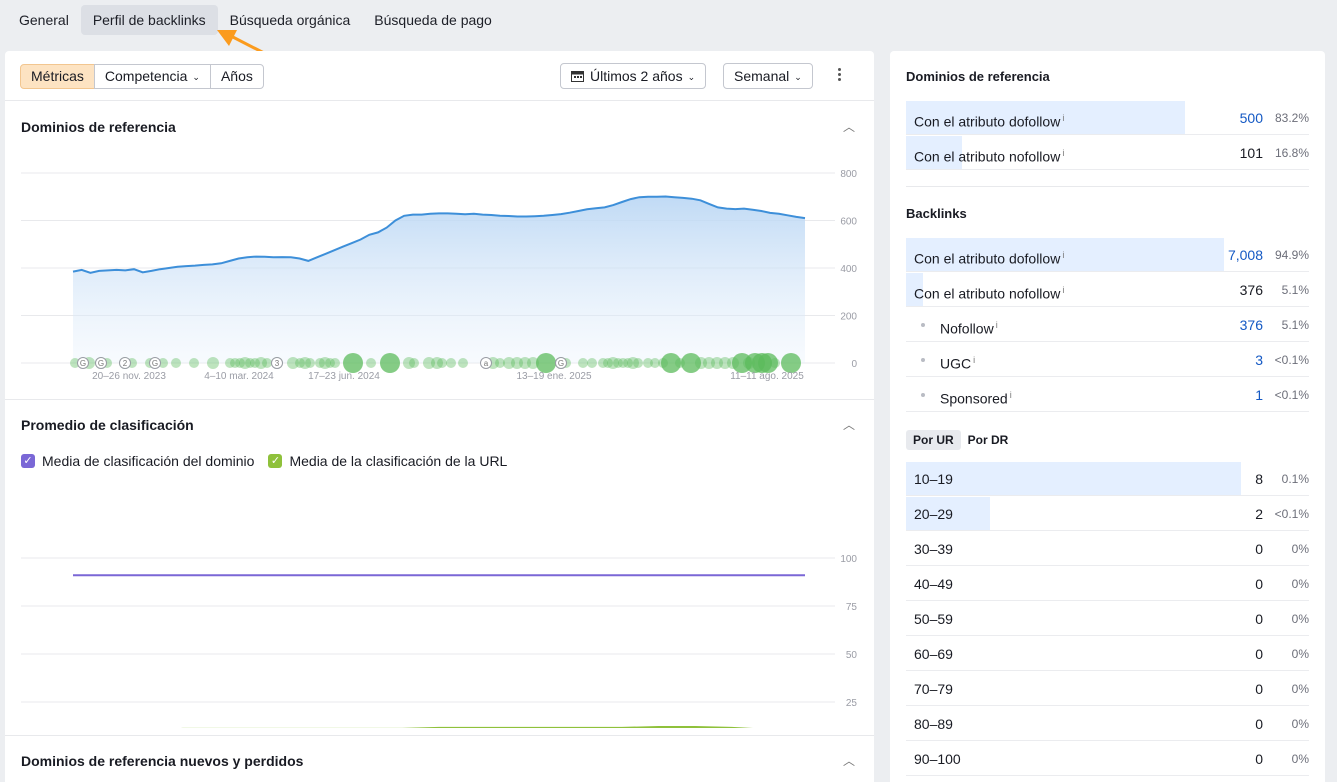 The height and width of the screenshot is (782, 1337). What do you see at coordinates (152, 76) in the screenshot?
I see `segment-competition: Competencia ⌄` at bounding box center [152, 76].